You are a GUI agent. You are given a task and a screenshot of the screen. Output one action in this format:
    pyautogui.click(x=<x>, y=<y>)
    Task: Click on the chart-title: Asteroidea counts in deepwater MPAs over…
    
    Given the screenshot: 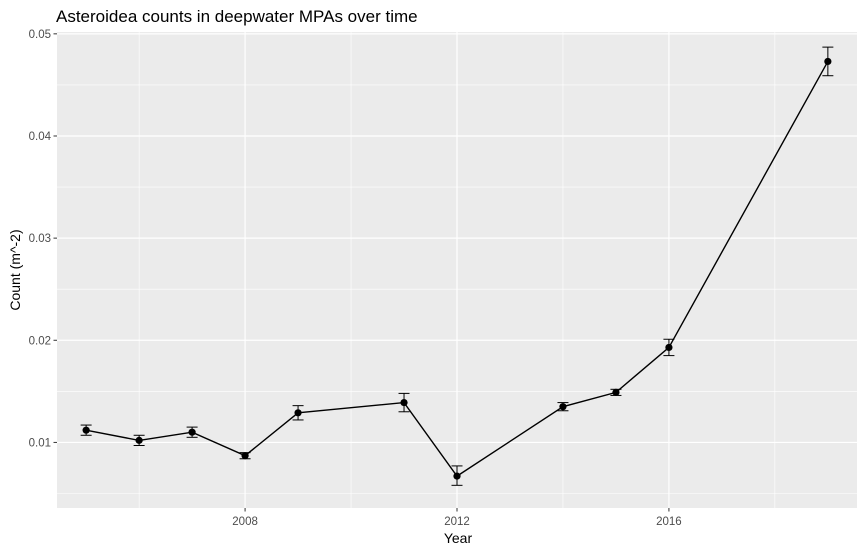 What is the action you would take?
    pyautogui.click(x=237, y=16)
    